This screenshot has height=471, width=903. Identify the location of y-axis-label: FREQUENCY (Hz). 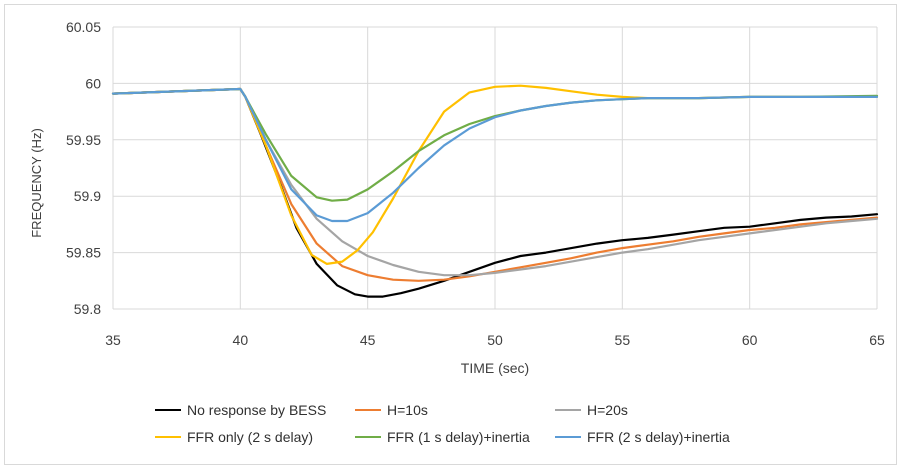
(36, 183).